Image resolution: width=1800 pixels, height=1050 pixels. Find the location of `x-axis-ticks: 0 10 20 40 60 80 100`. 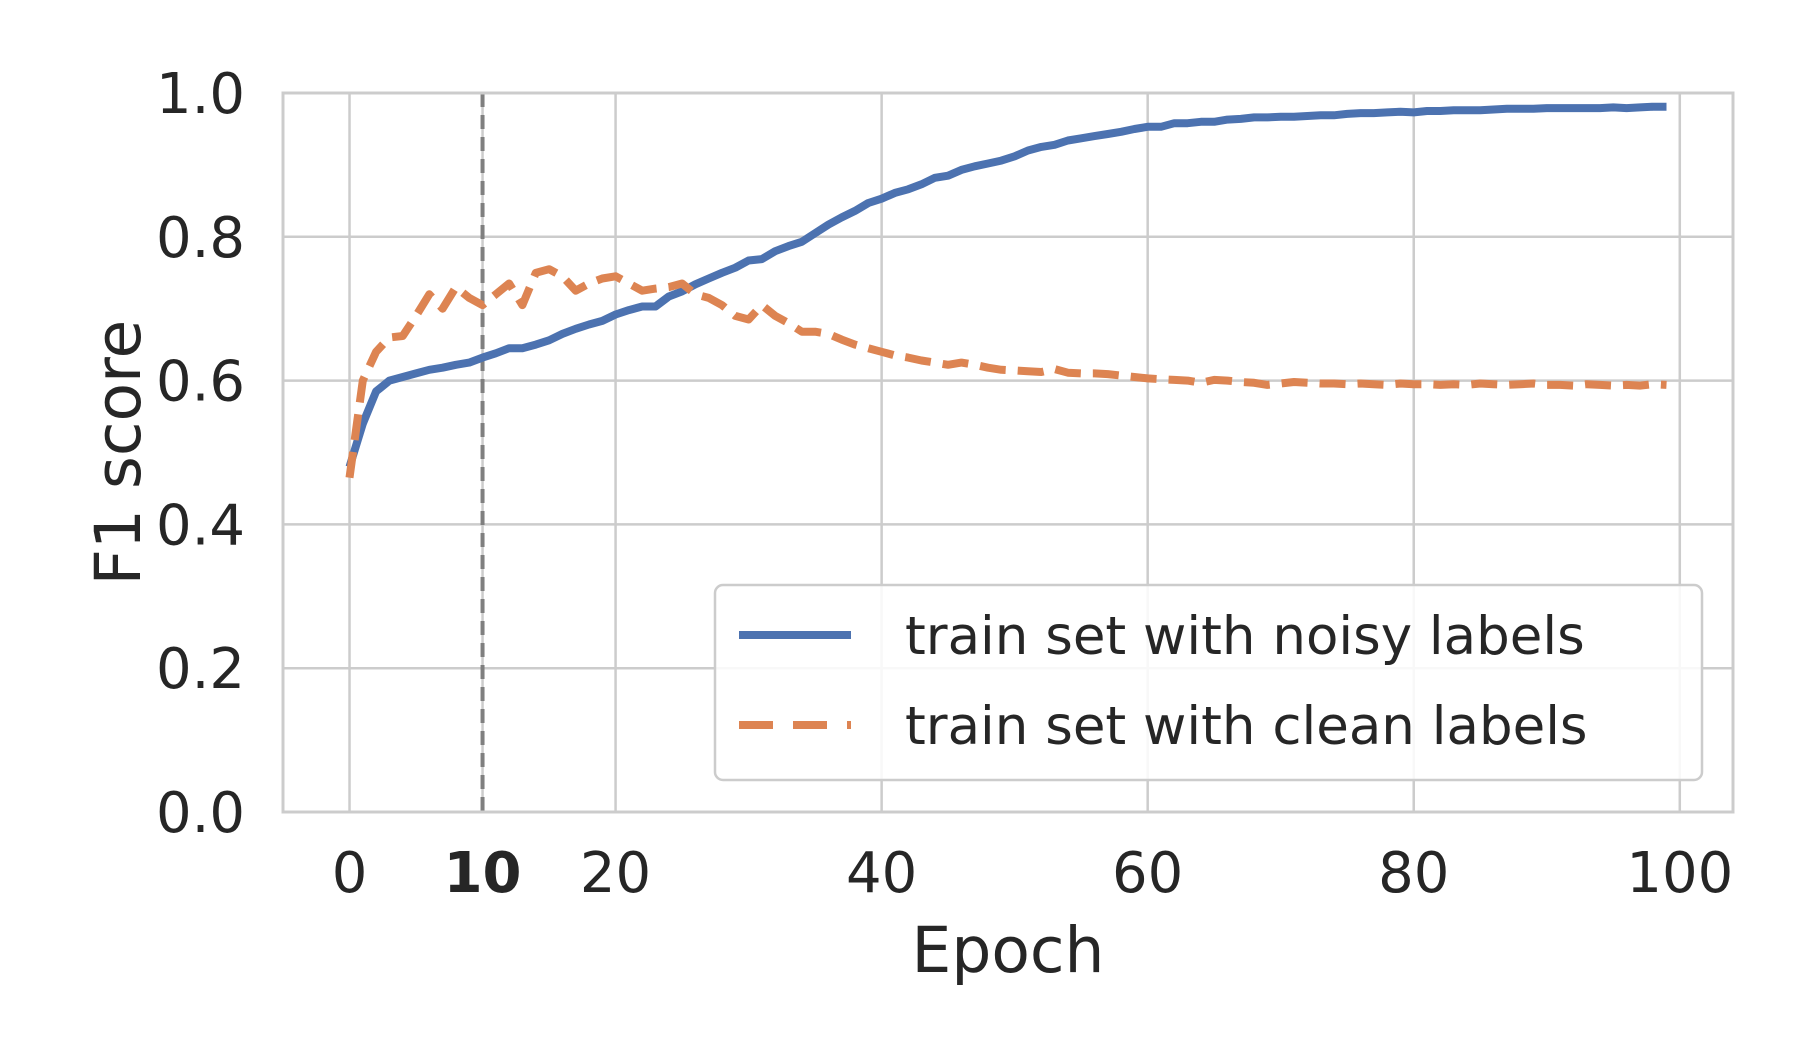

x-axis-ticks: 0 10 20 40 60 80 100 is located at coordinates (1033, 873).